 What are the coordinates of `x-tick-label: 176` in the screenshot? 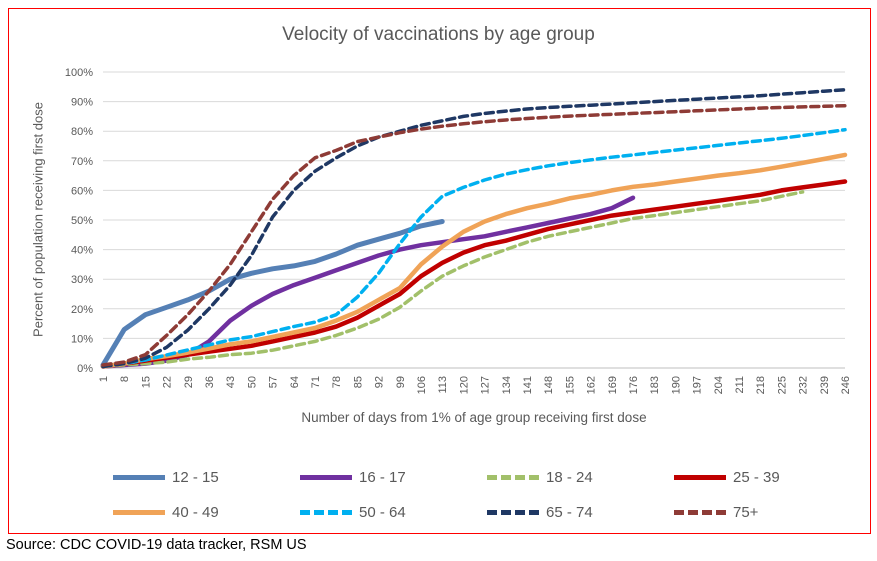 It's located at (634, 385).